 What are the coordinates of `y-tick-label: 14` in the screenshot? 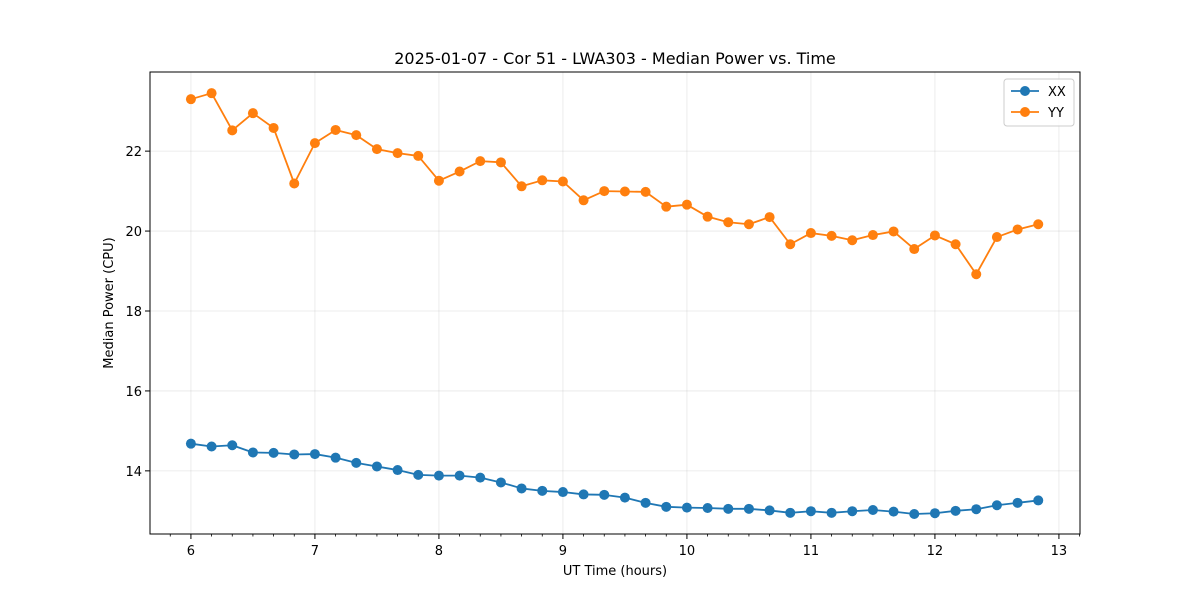 It's located at (133, 472).